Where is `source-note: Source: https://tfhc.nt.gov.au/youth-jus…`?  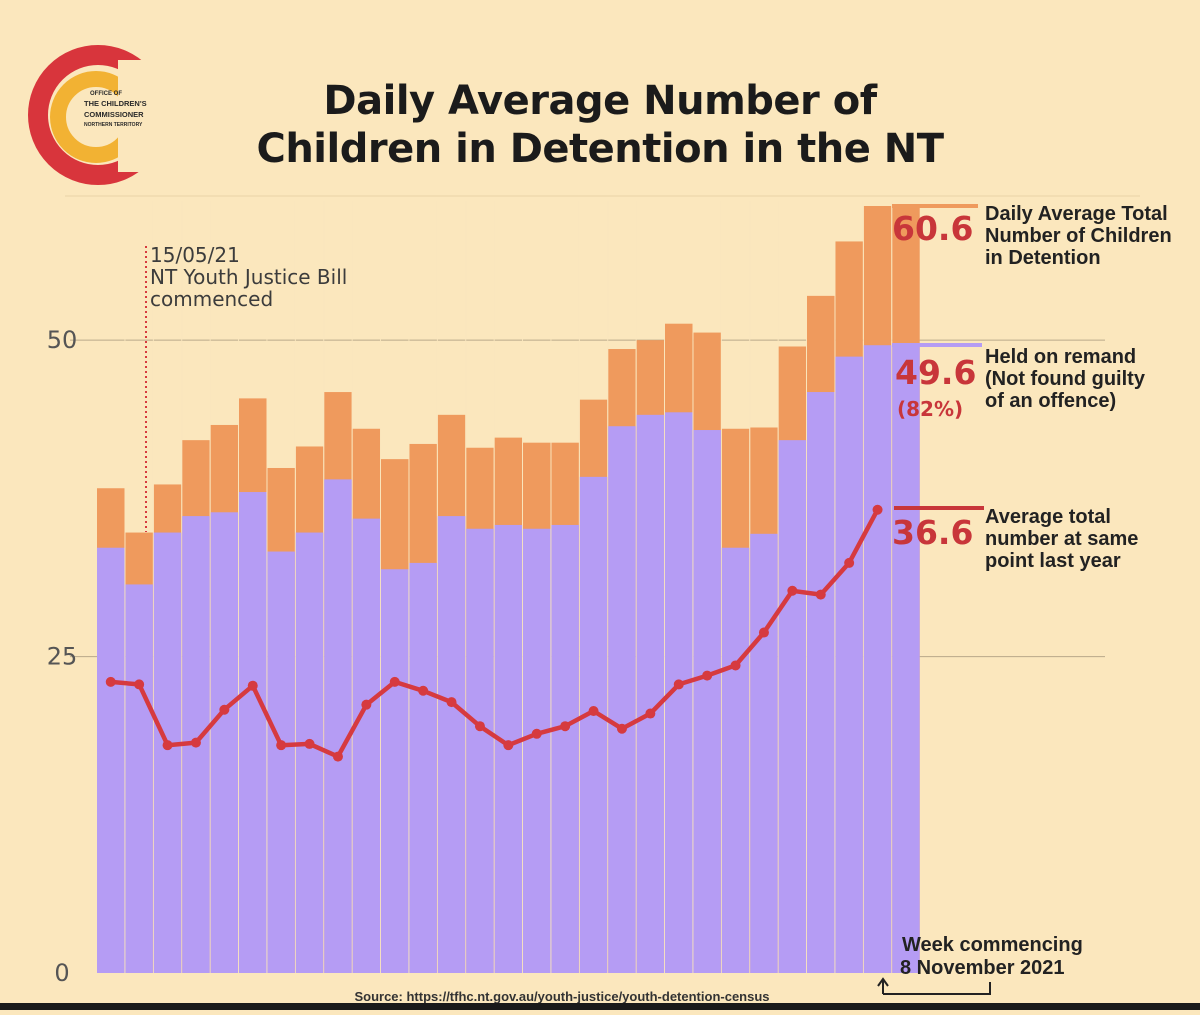 source-note: Source: https://tfhc.nt.gov.au/youth-jus… is located at coordinates (561, 996).